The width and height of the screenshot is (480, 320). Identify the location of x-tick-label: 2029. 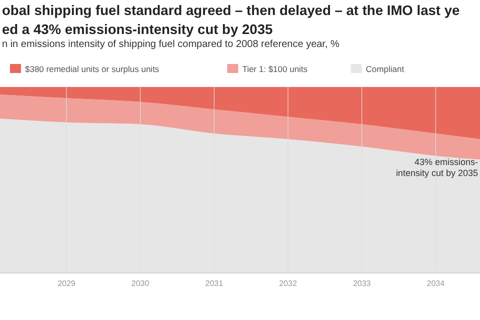
(67, 283).